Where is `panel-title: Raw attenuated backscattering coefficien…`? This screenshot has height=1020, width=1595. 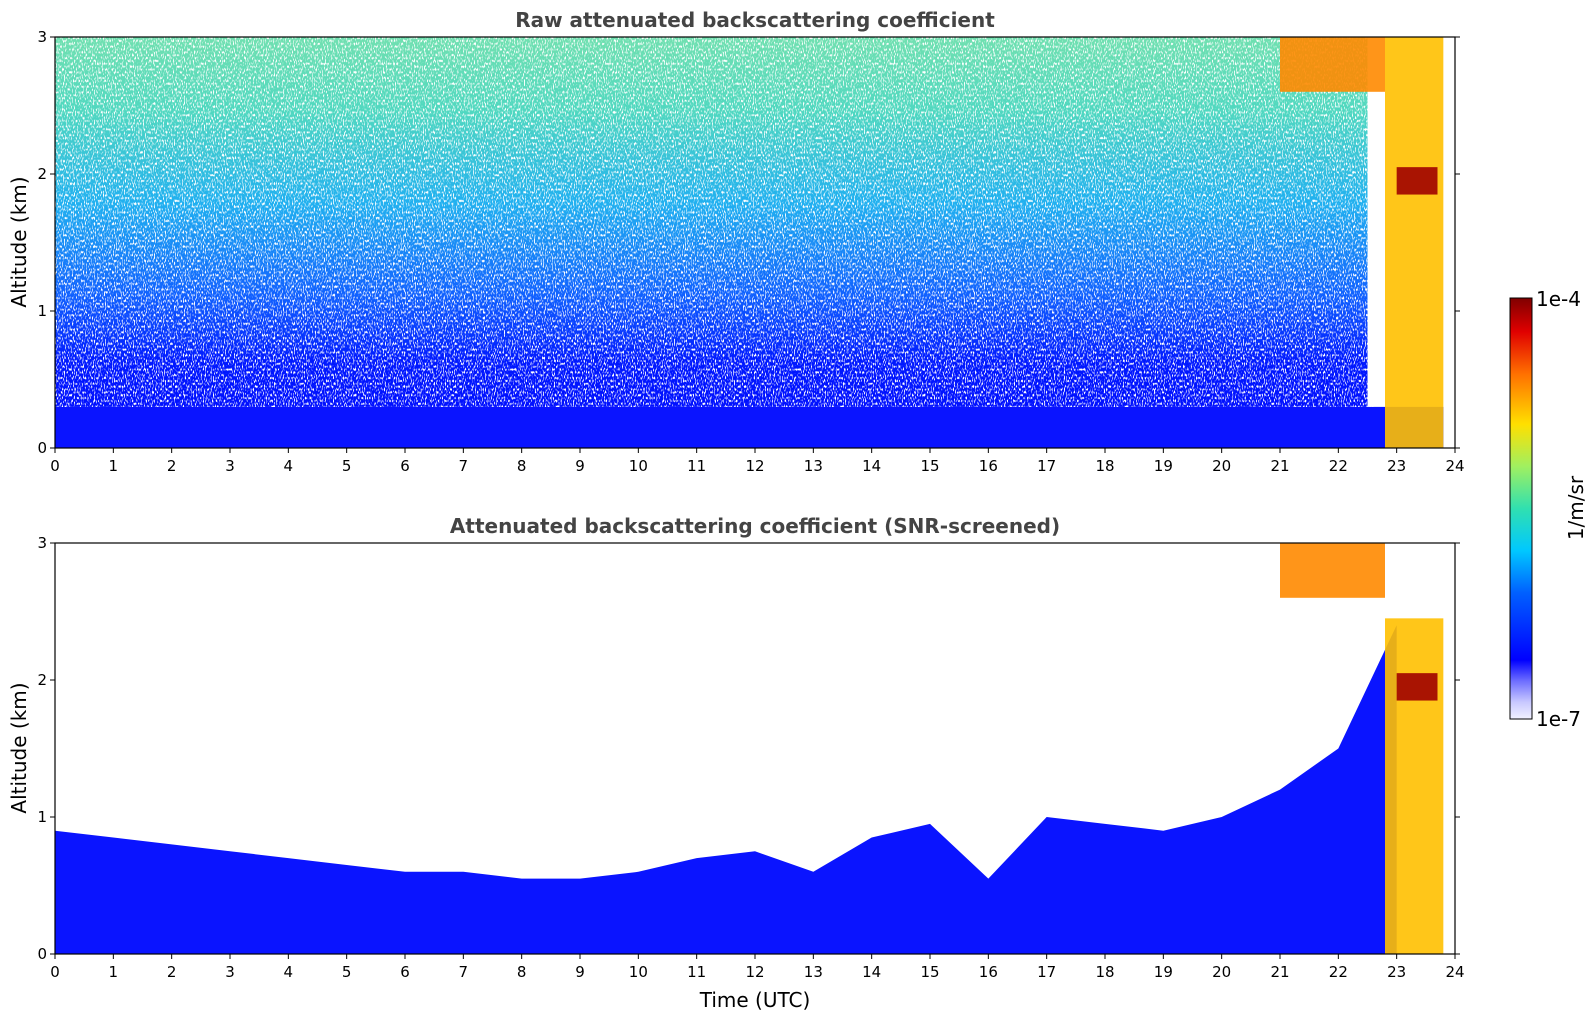 panel-title: Raw attenuated backscattering coefficien… is located at coordinates (755, 20).